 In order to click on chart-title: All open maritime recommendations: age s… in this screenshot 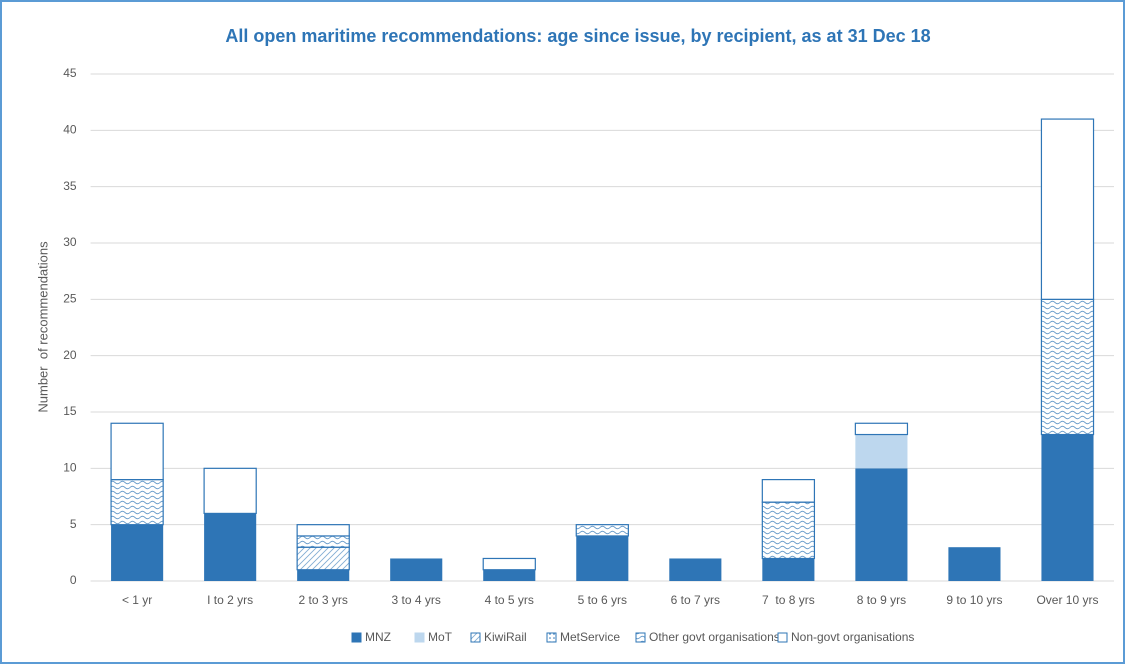, I will do `click(577, 36)`.